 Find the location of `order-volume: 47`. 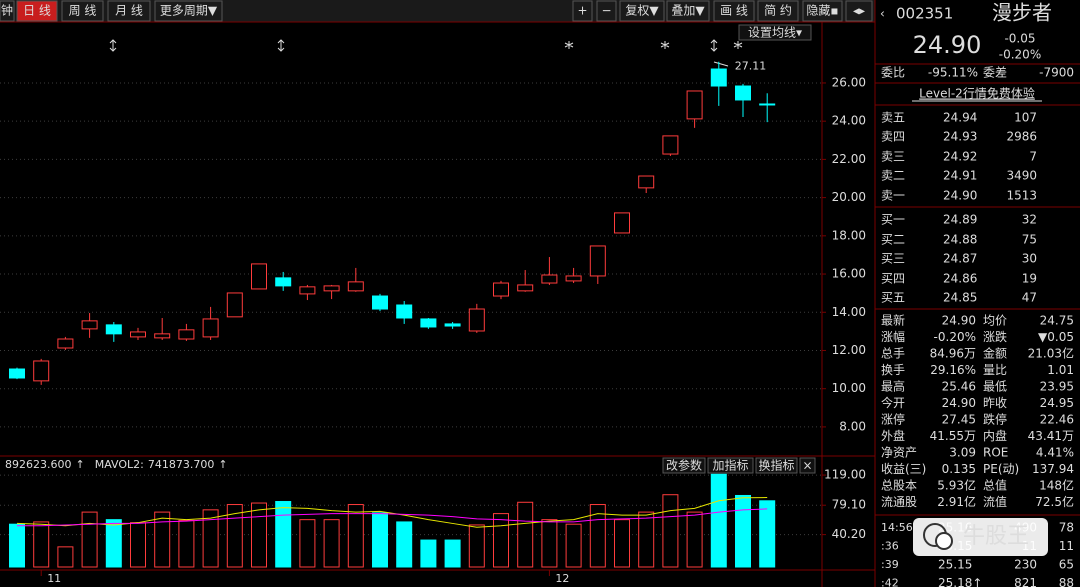

order-volume: 47 is located at coordinates (1029, 298).